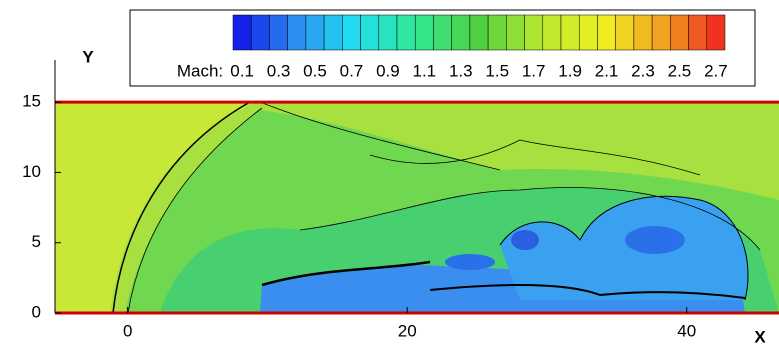 The width and height of the screenshot is (779, 349). What do you see at coordinates (534, 70) in the screenshot?
I see `colorbar-tick-label: 1.7` at bounding box center [534, 70].